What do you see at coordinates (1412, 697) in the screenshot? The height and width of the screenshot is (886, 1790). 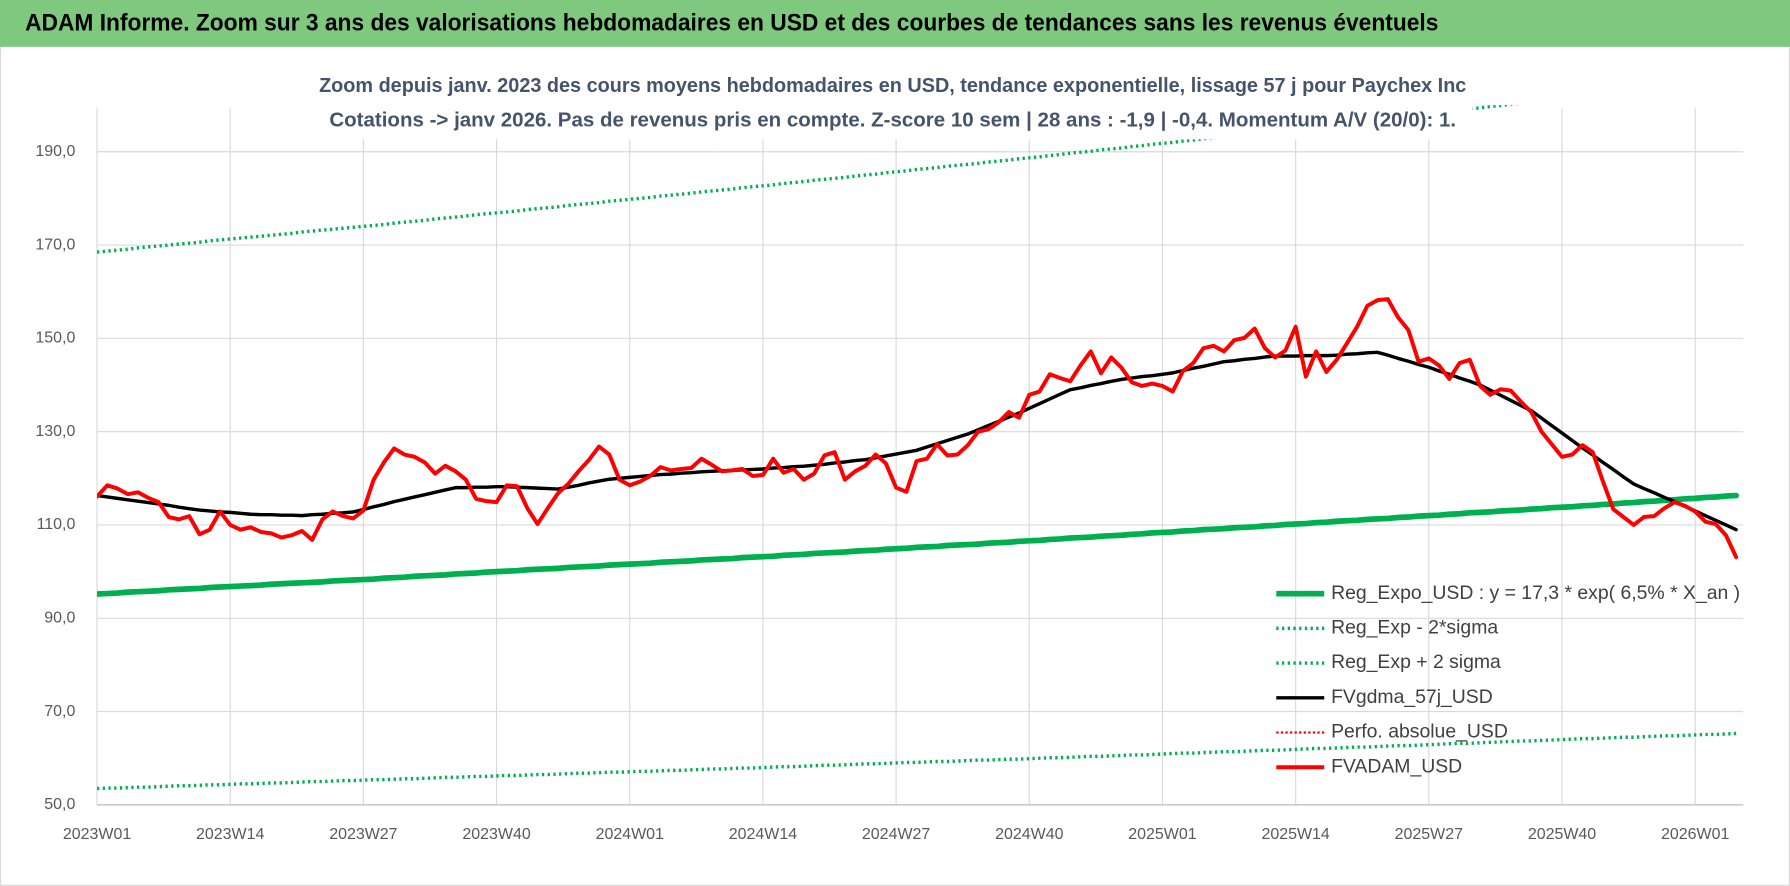 I see `legend-label: FVgdma_57j_USD` at bounding box center [1412, 697].